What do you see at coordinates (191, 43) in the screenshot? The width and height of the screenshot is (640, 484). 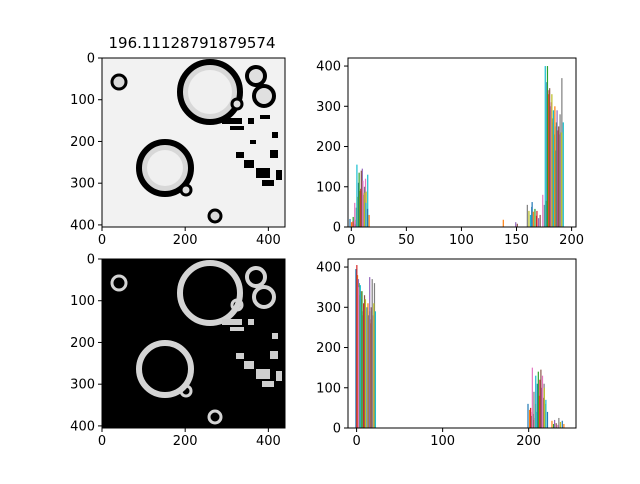 I see `panel-title: 196.11128791879574` at bounding box center [191, 43].